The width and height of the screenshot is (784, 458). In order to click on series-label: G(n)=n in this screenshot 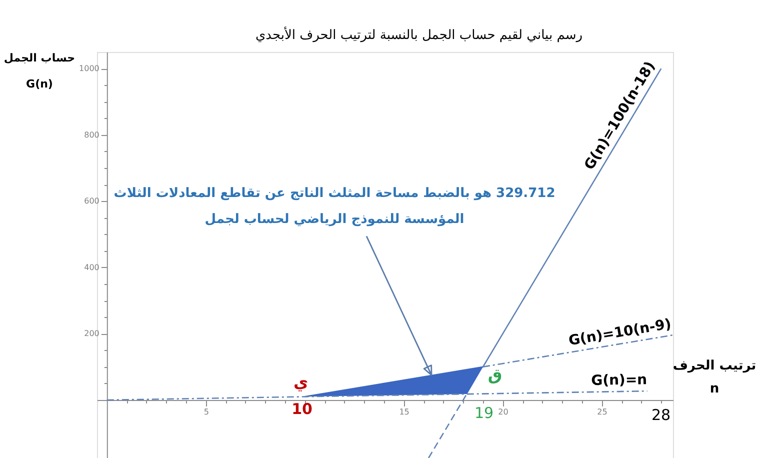, I will do `click(619, 380)`.